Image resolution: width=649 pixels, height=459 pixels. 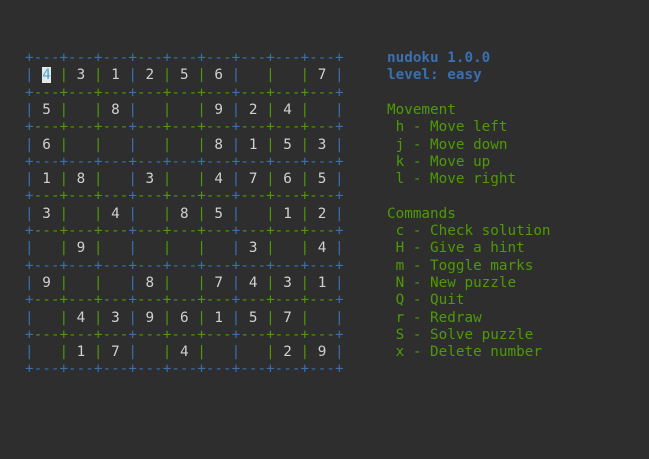 I want to click on sudoku-cell-cursor: 4, so click(x=46, y=75).